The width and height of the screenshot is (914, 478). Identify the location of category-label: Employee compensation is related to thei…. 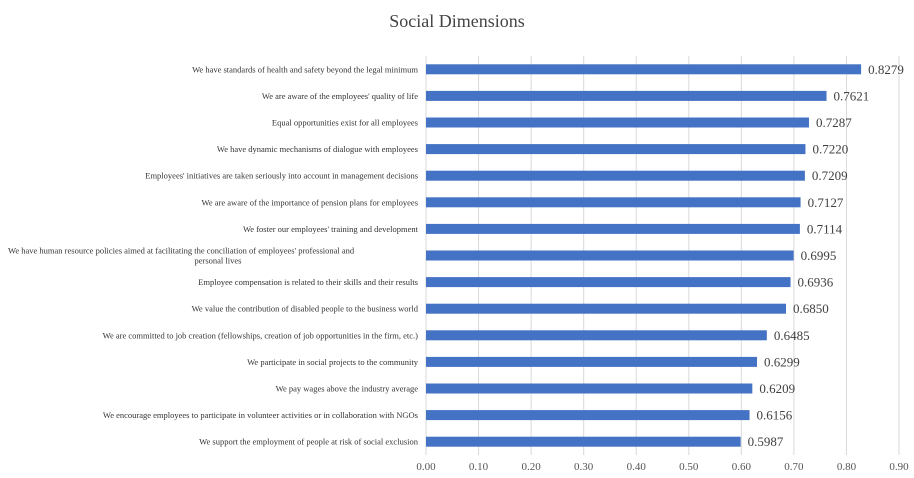
(308, 282).